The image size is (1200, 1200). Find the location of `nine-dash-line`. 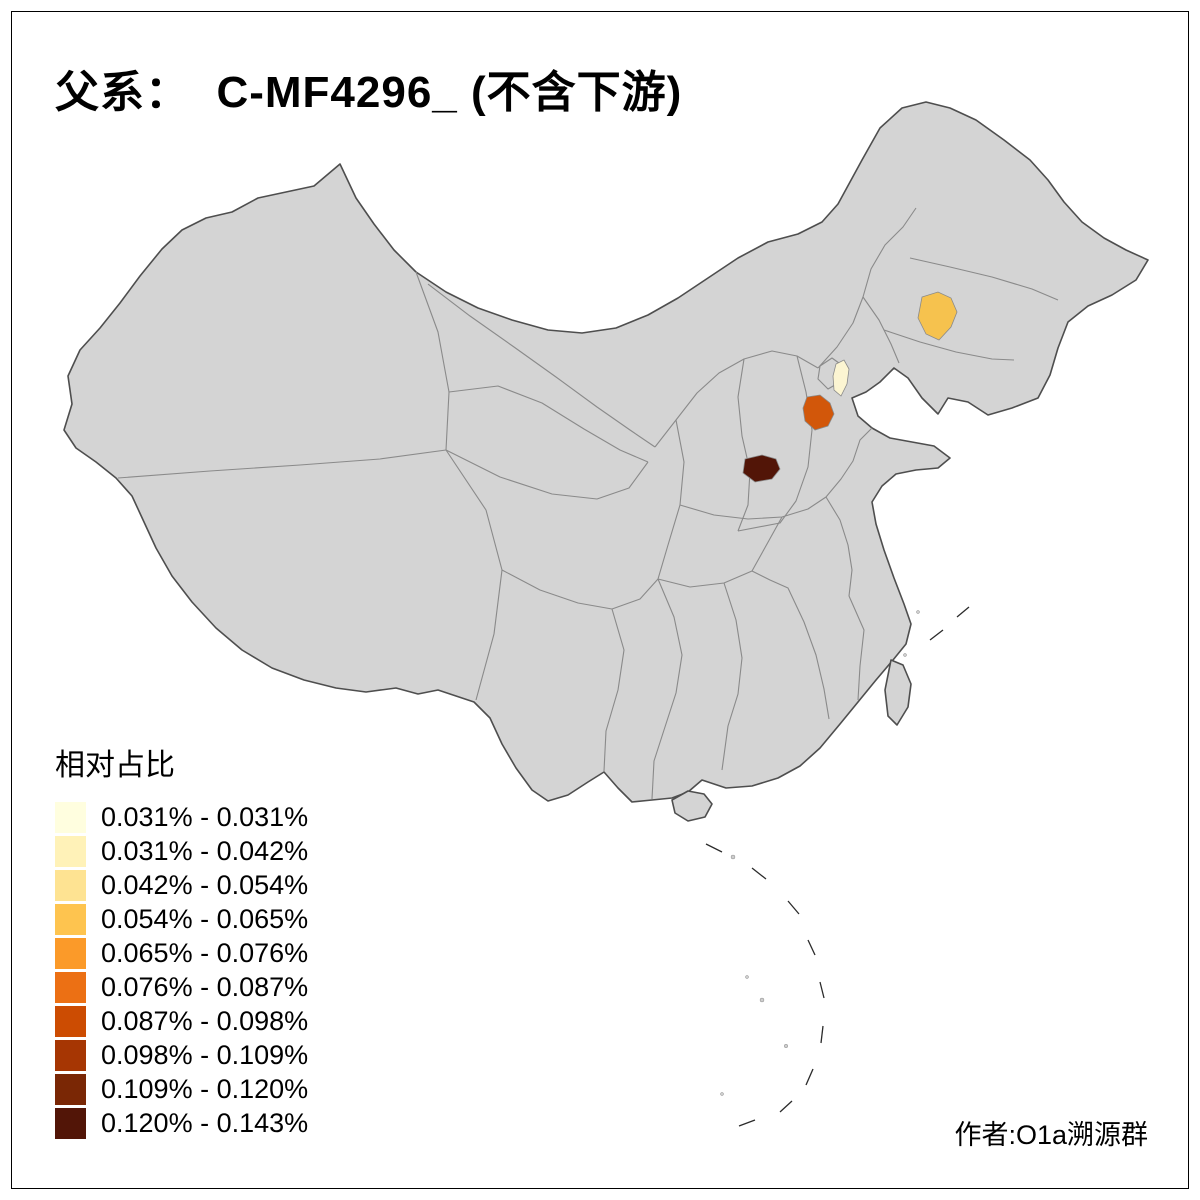

nine-dash-line is located at coordinates (837, 866).